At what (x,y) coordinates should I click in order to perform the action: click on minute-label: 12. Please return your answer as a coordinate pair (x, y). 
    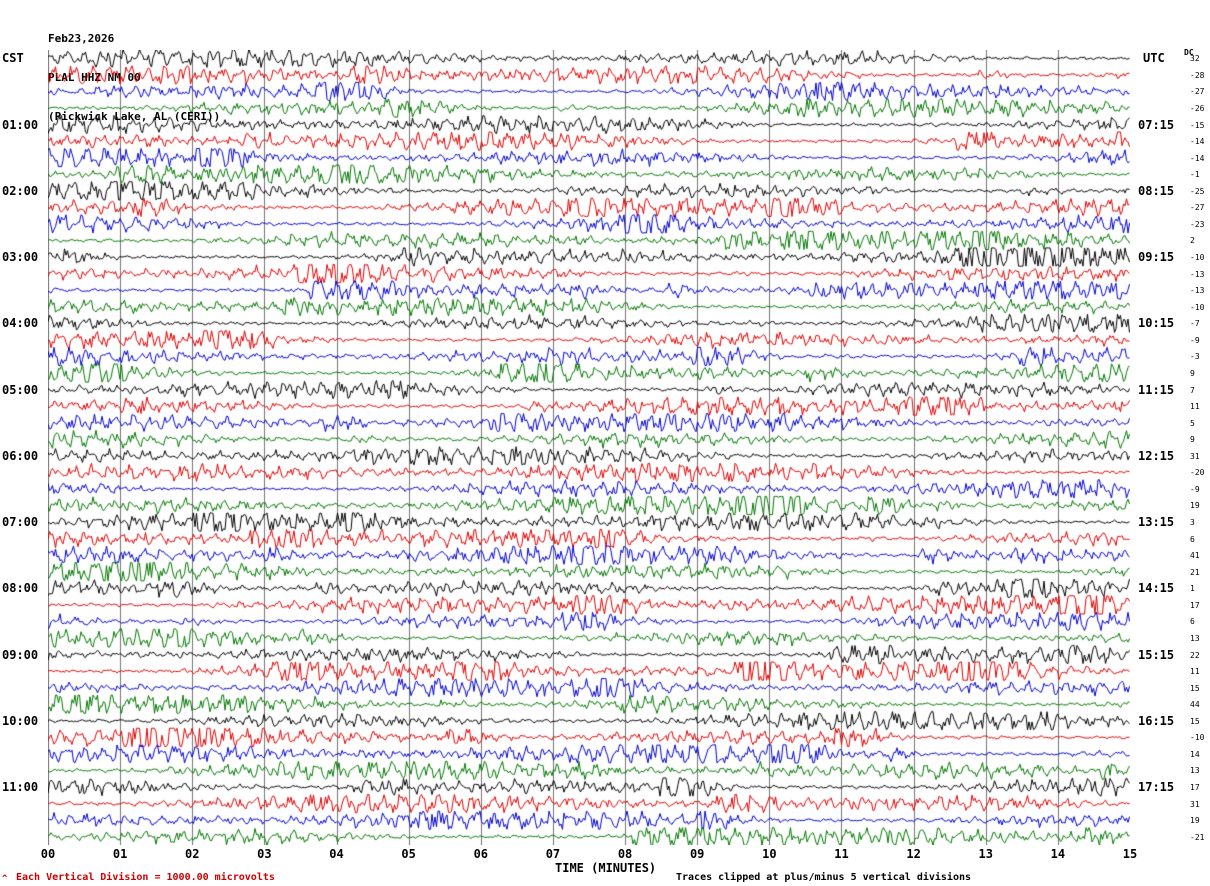
    Looking at the image, I should click on (913, 854).